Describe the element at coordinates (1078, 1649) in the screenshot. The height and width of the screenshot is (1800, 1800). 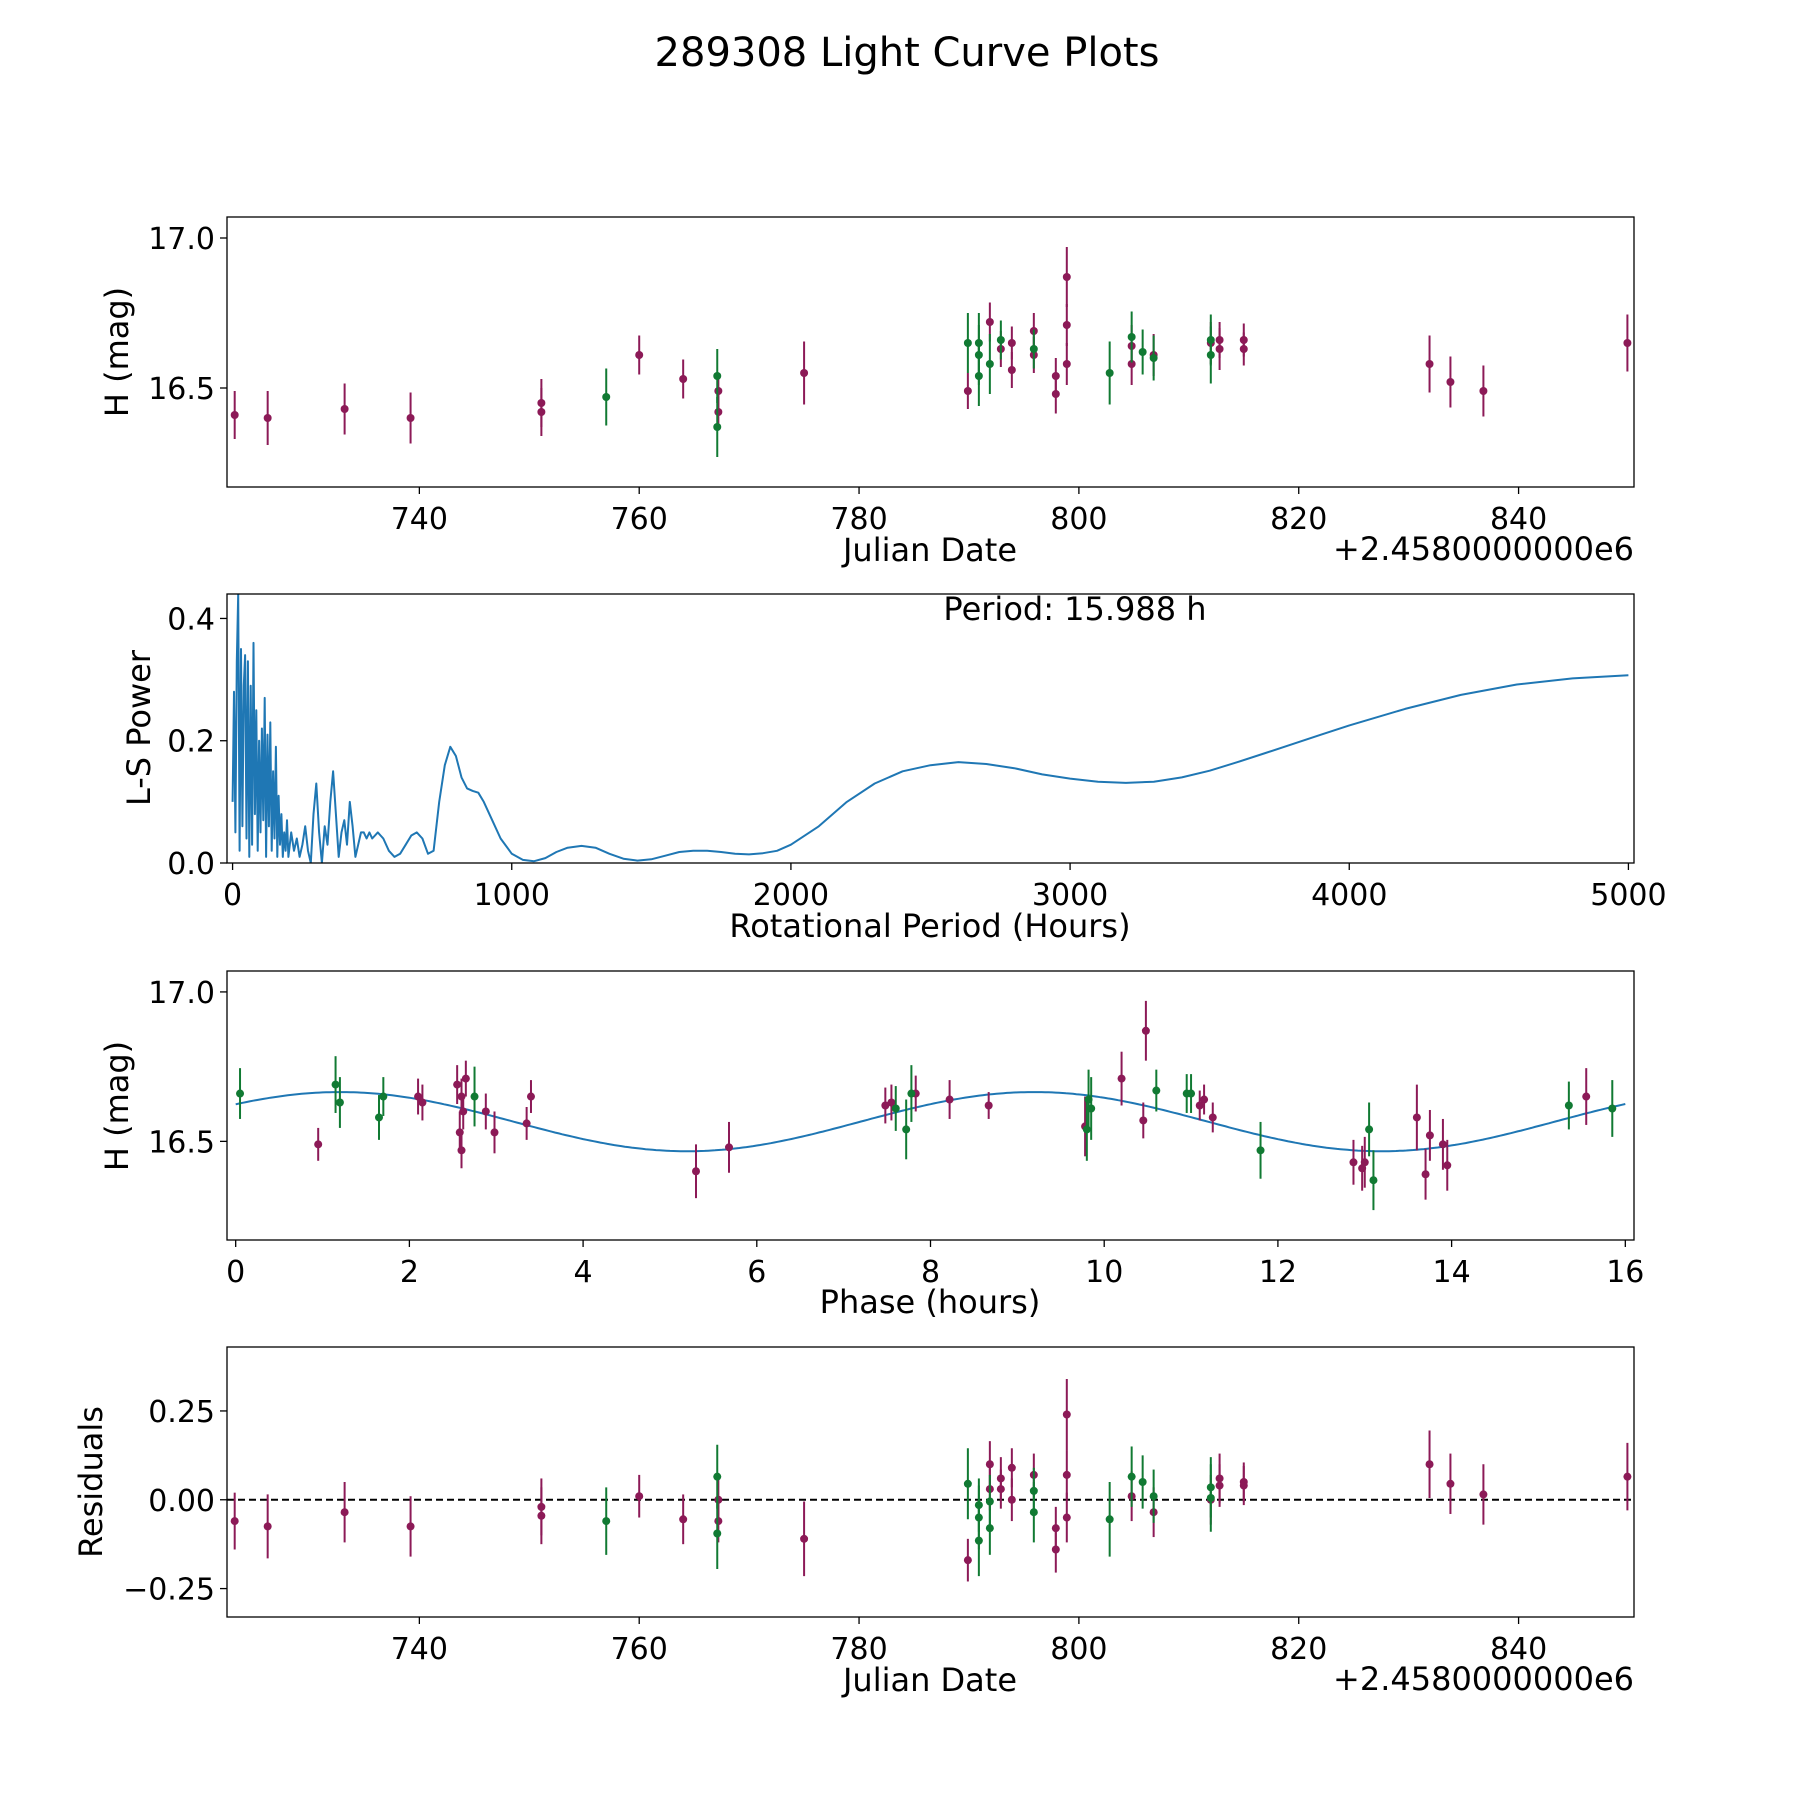
I see `x-tick-label: 800` at that location.